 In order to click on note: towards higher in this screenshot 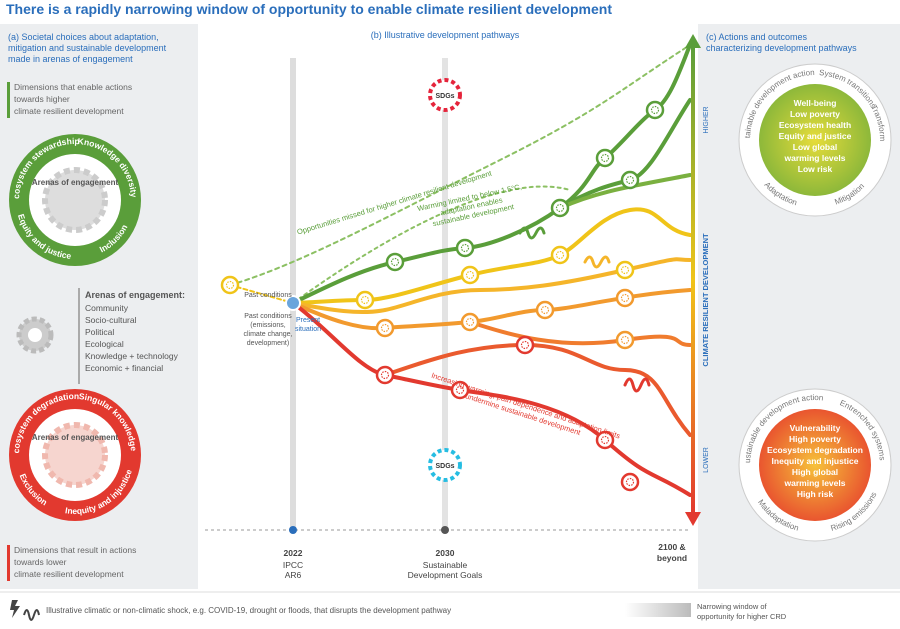, I will do `click(42, 99)`.